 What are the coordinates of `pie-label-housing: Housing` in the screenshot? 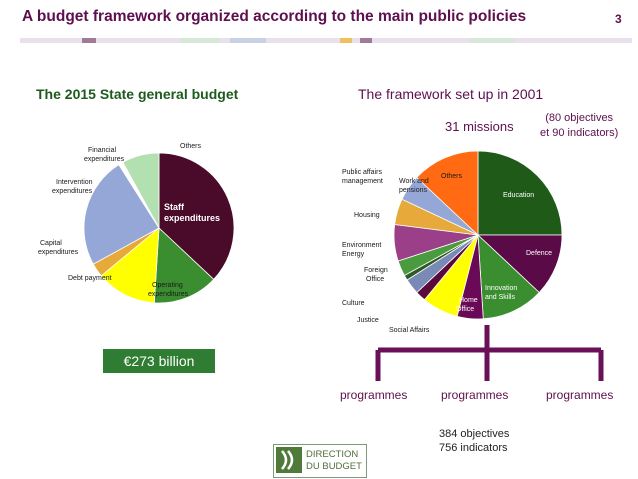 It's located at (367, 215).